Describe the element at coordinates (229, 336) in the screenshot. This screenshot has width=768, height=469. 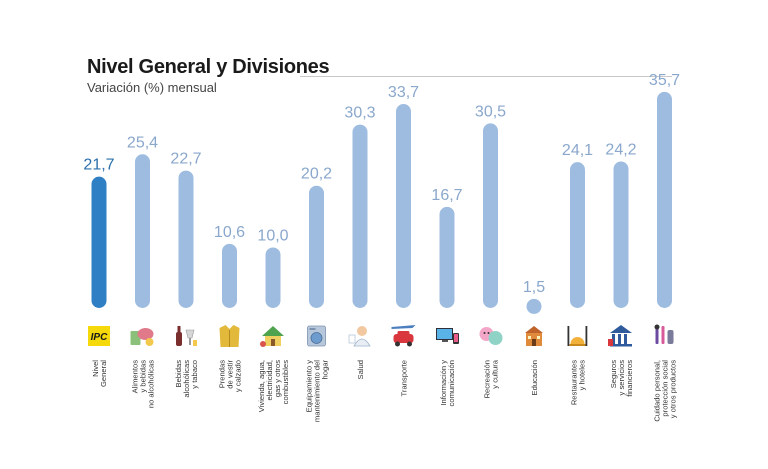
I see `jacket-icon` at that location.